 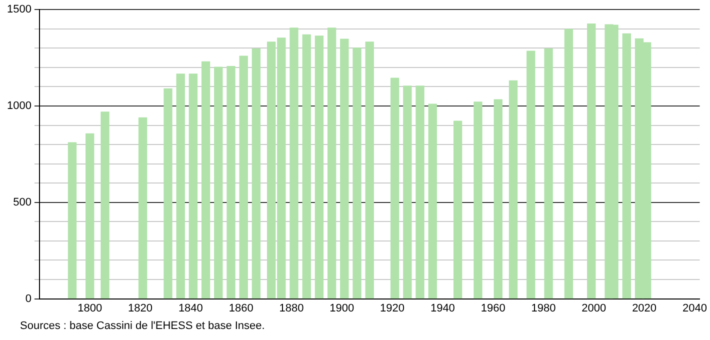 I want to click on x-tick-label: 1980, so click(x=543, y=308).